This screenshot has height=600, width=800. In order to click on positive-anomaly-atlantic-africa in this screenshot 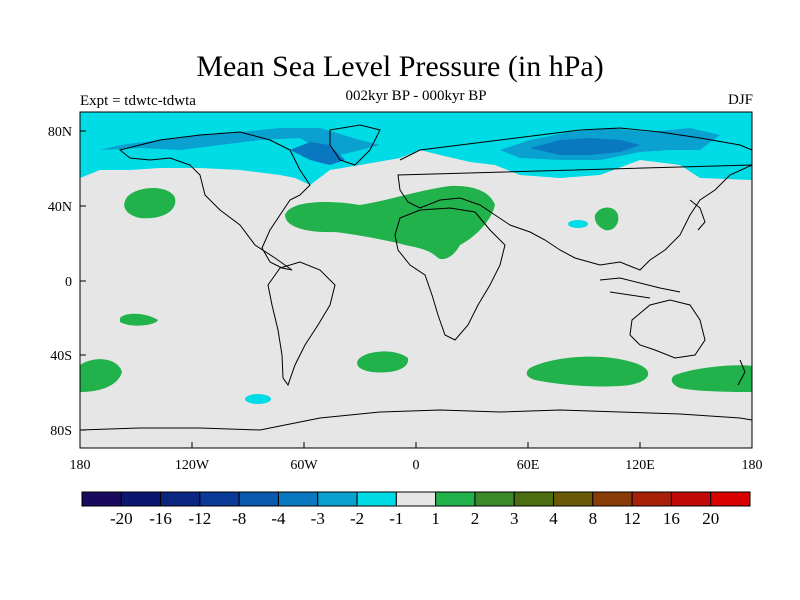, I will do `click(390, 222)`.